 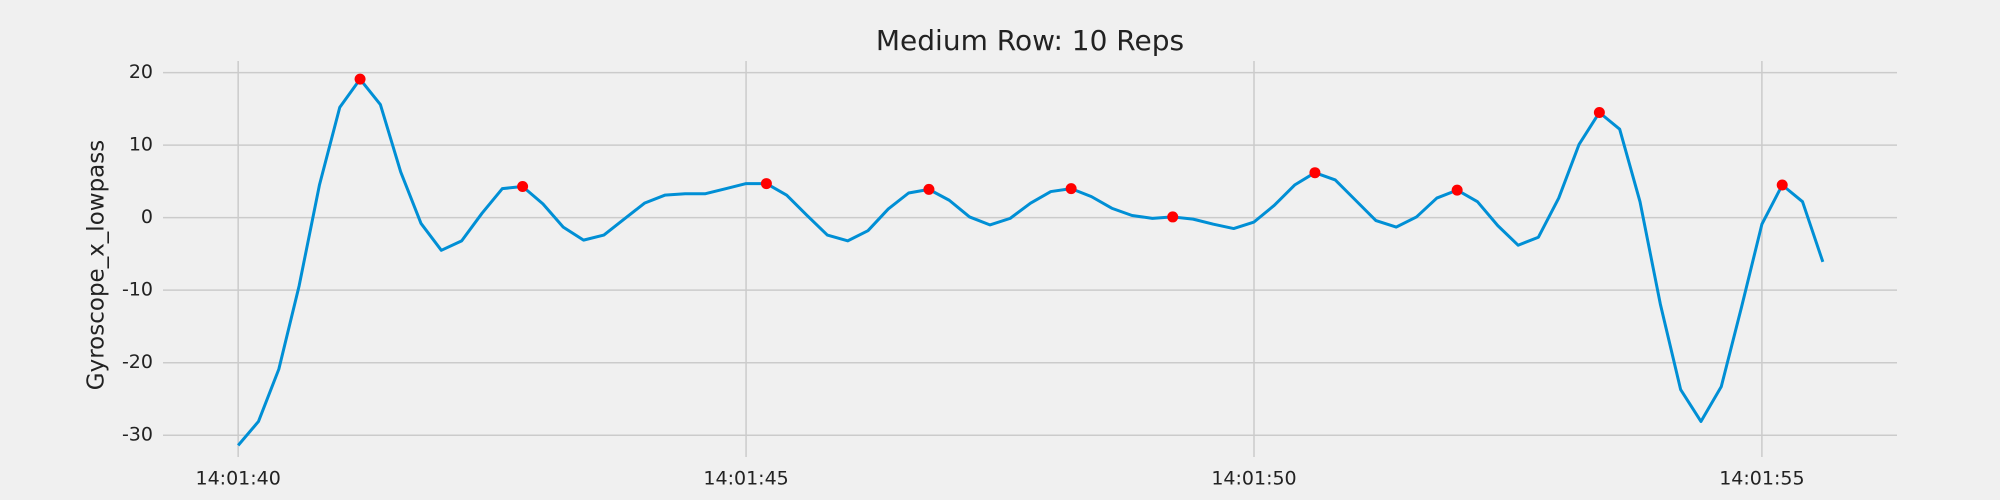 What do you see at coordinates (1030, 40) in the screenshot?
I see `chart-title: Medium Row: 10 Reps` at bounding box center [1030, 40].